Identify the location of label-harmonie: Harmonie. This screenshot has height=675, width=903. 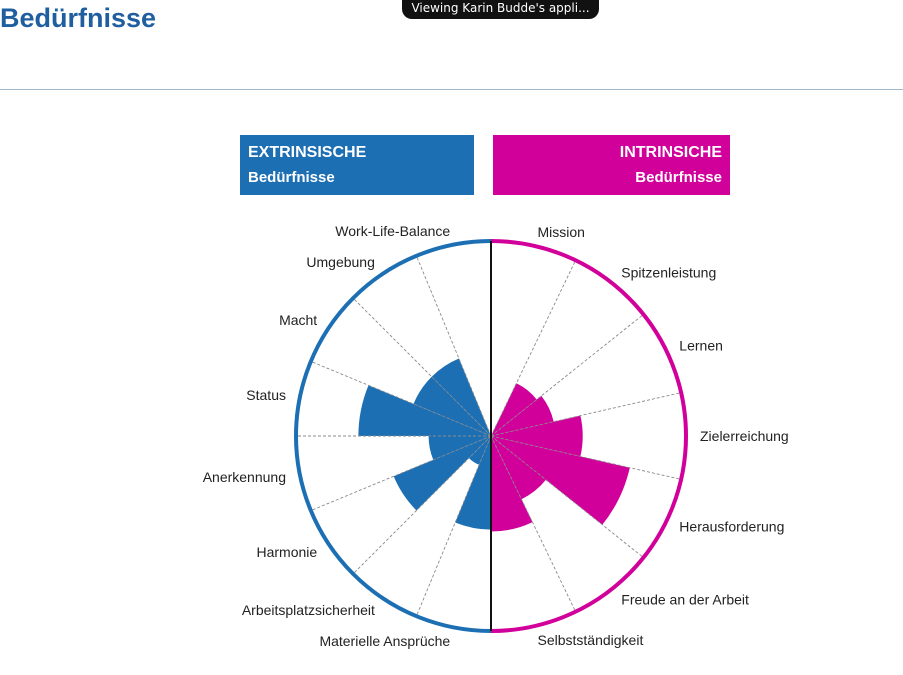
(286, 552).